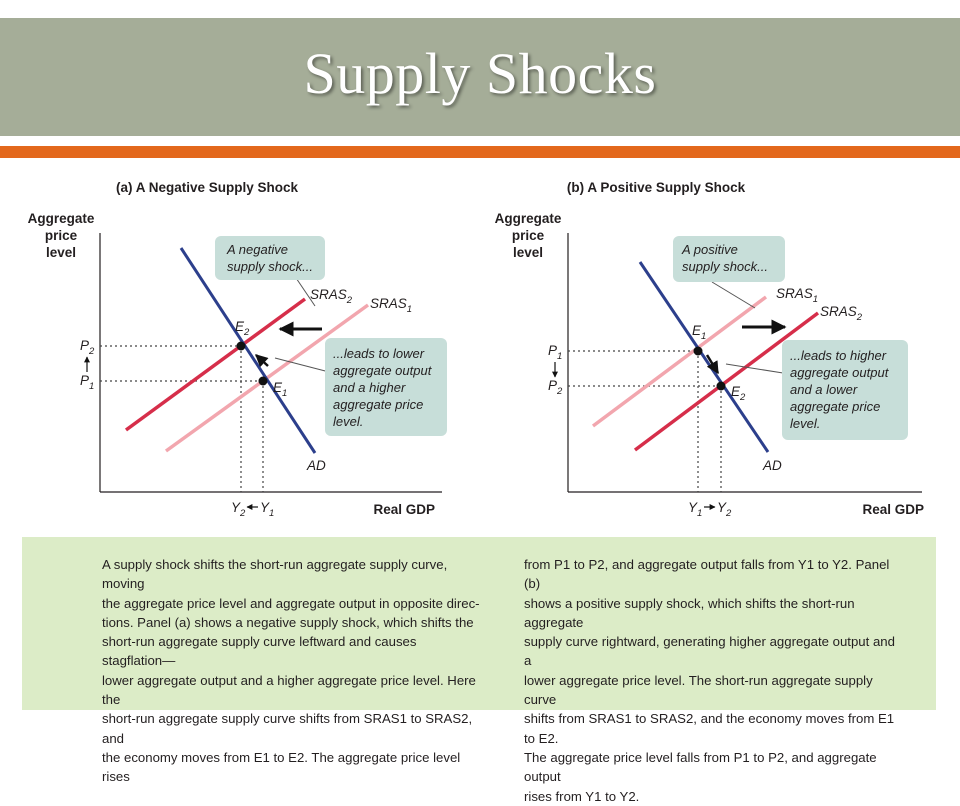 The height and width of the screenshot is (806, 960). Describe the element at coordinates (698, 351) in the screenshot. I see `panel-b-e1-point` at that location.